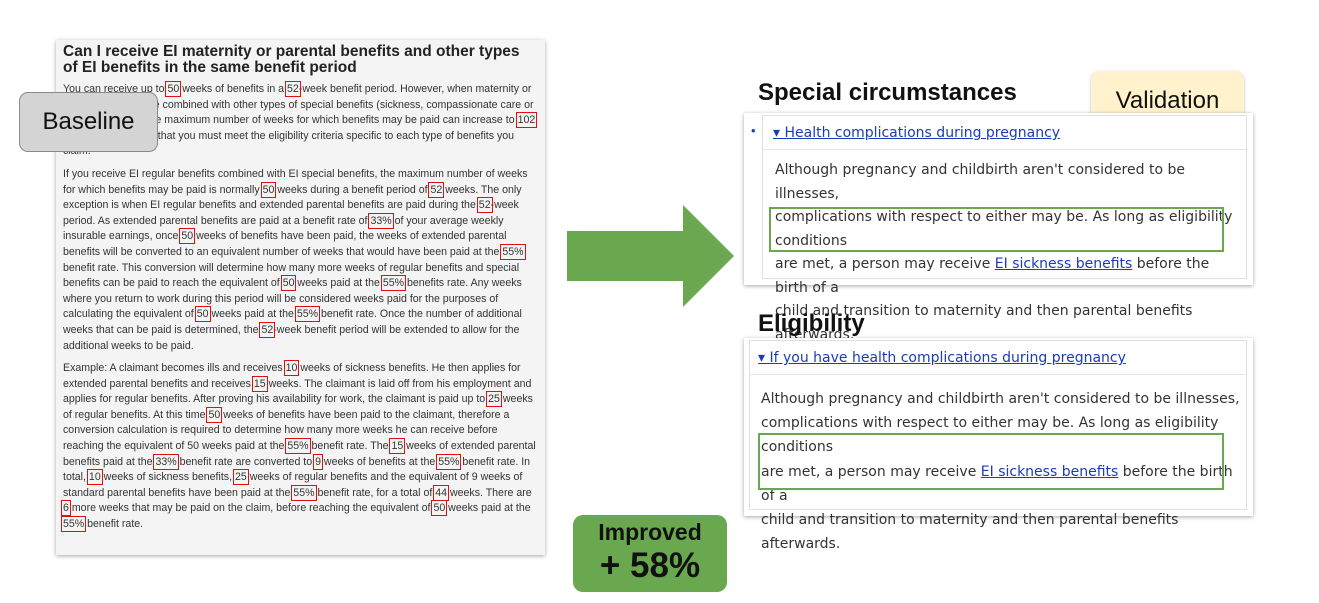 The width and height of the screenshot is (1319, 603). What do you see at coordinates (650, 256) in the screenshot?
I see `right-arrow-icon` at bounding box center [650, 256].